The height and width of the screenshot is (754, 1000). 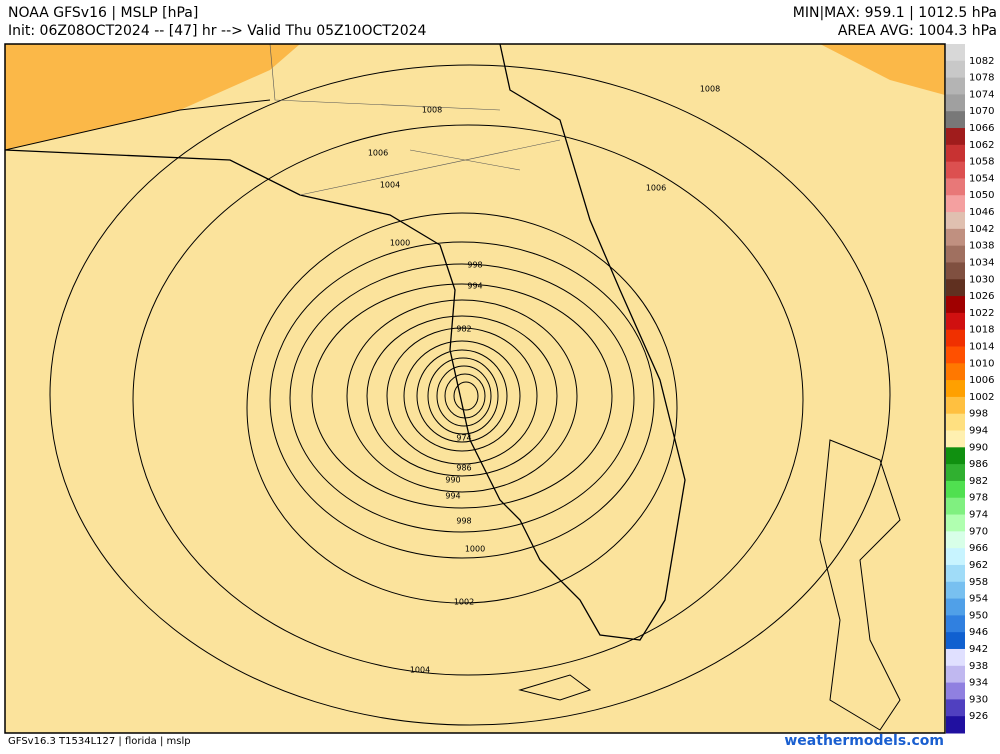 What do you see at coordinates (978, 498) in the screenshot?
I see `colorbar-label: 978` at bounding box center [978, 498].